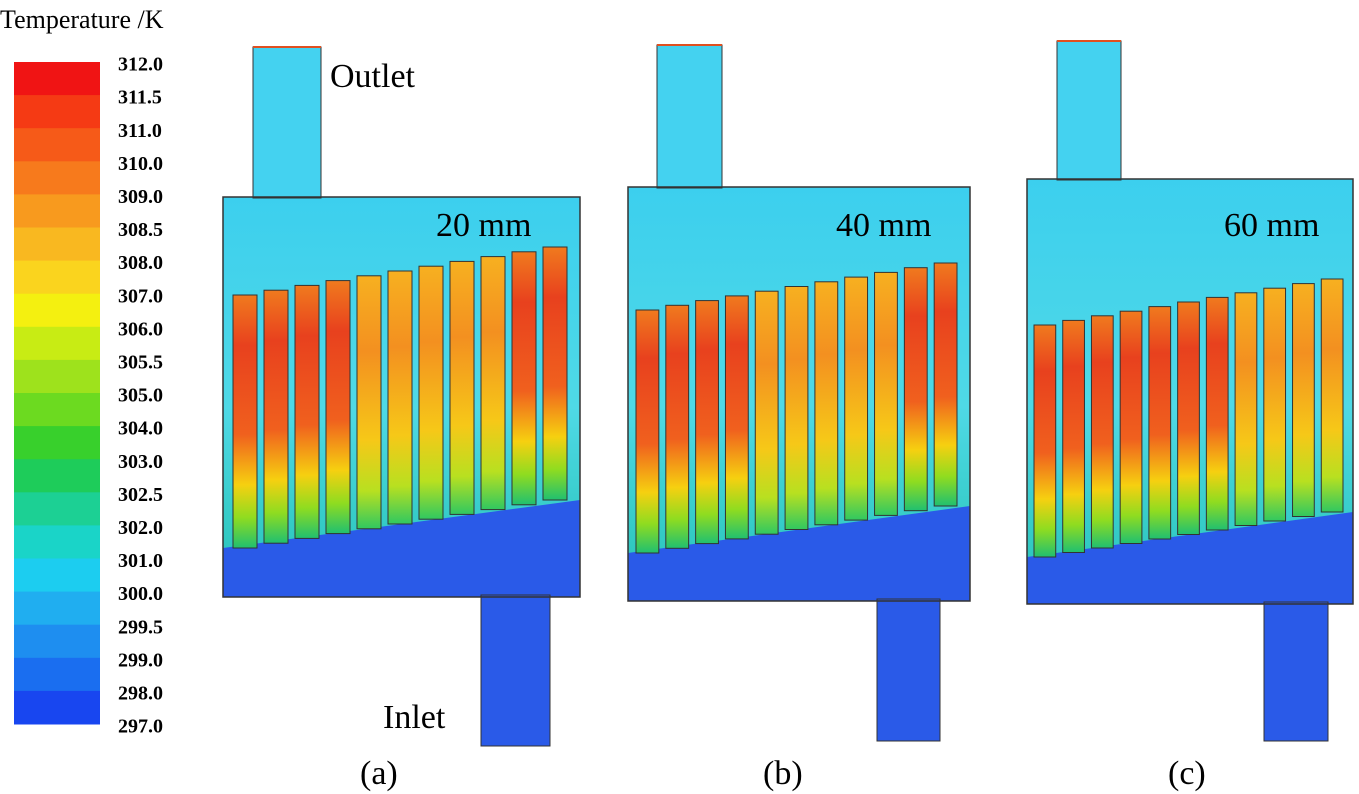 The image size is (1359, 794). What do you see at coordinates (140, 462) in the screenshot?
I see `colorbar-label: 303.0` at bounding box center [140, 462].